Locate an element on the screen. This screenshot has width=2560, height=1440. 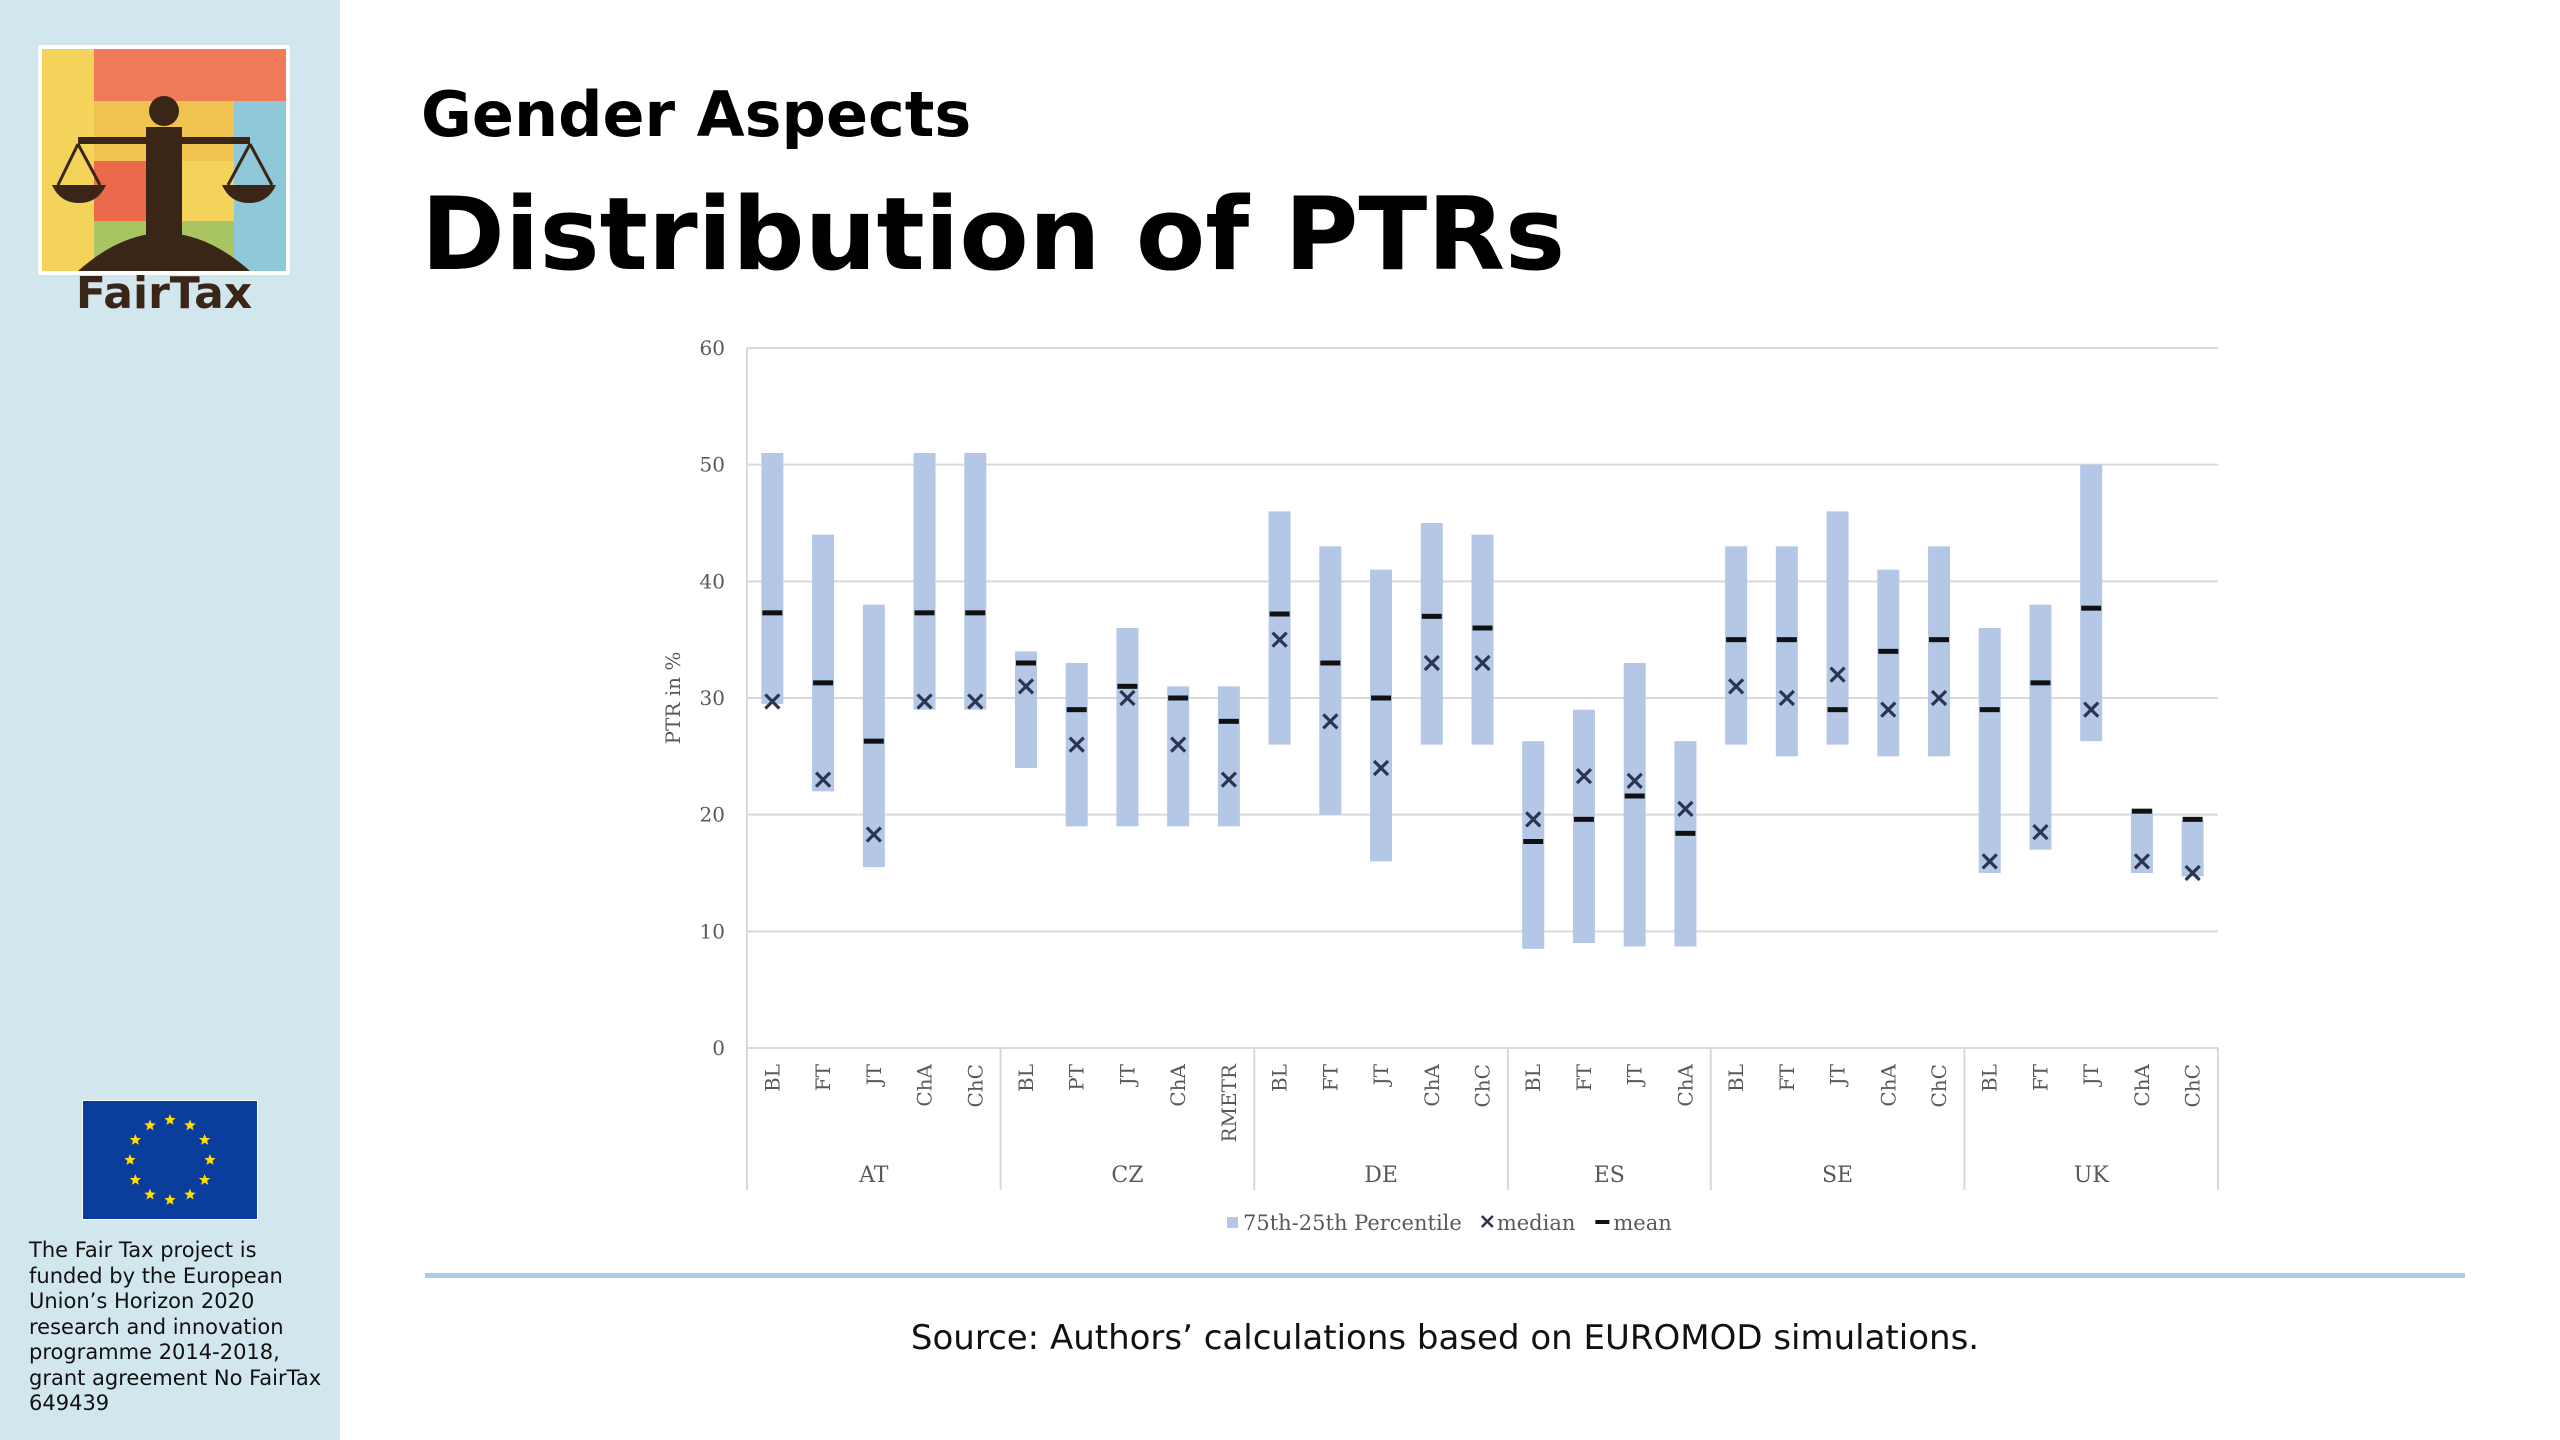
legend: 75th-25th Percentile median mean is located at coordinates (1449, 1223).